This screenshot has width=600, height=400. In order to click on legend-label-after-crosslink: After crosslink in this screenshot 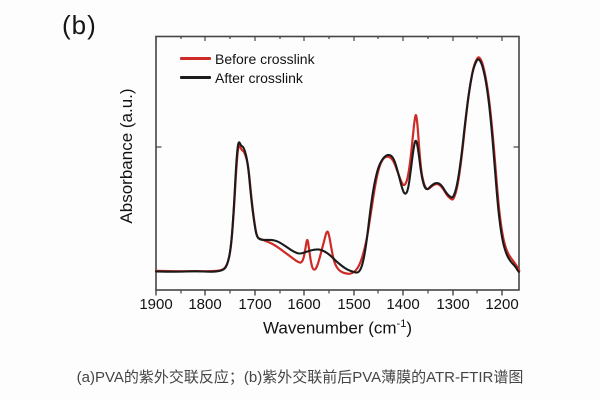, I will do `click(259, 77)`.